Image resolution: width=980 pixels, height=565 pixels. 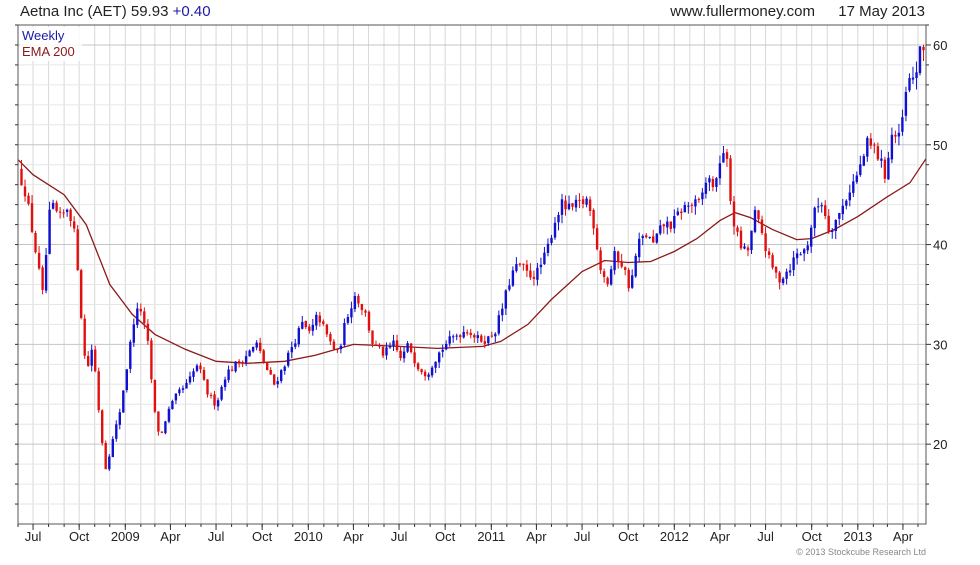 What do you see at coordinates (940, 344) in the screenshot?
I see `y-tick-label: 30` at bounding box center [940, 344].